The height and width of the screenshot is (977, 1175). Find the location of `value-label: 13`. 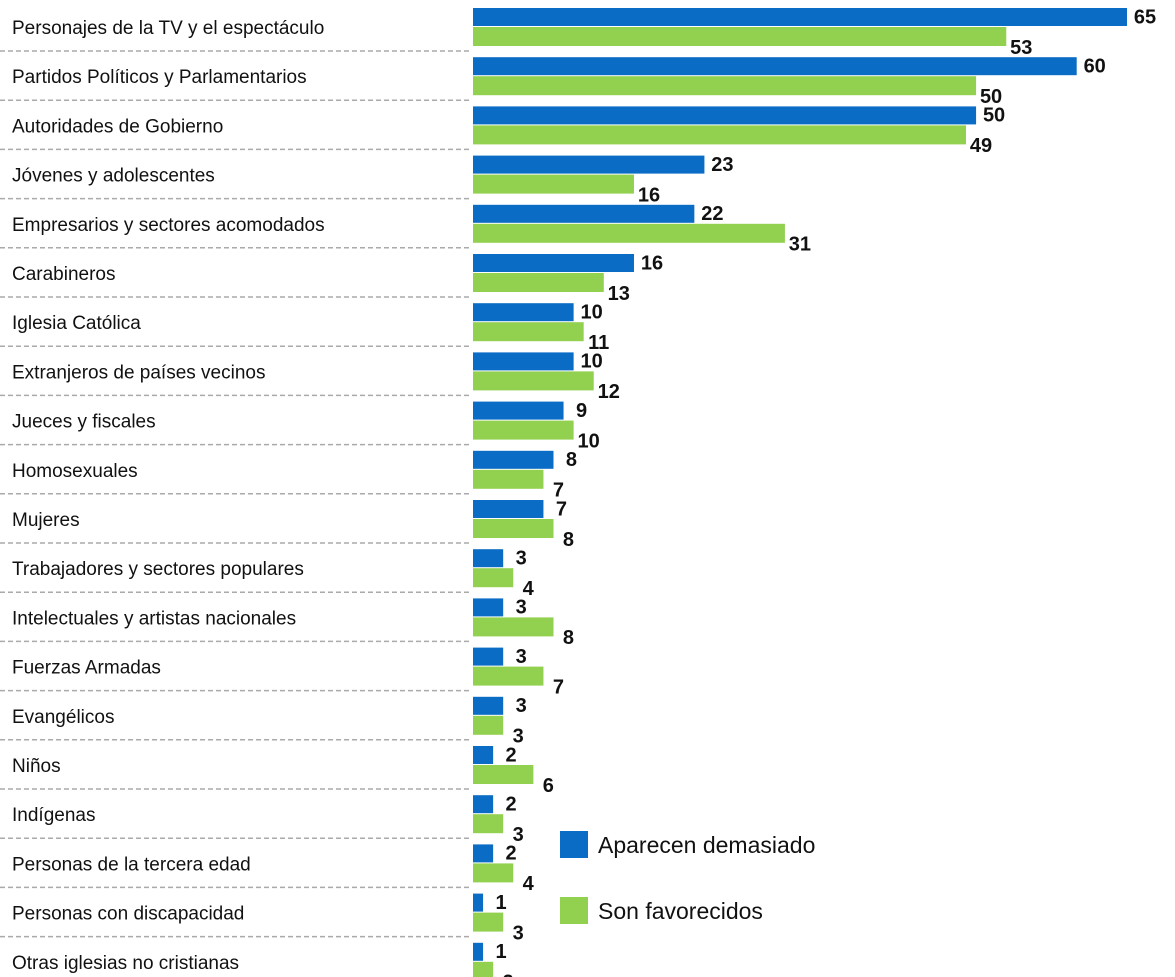

value-label: 13 is located at coordinates (619, 294).